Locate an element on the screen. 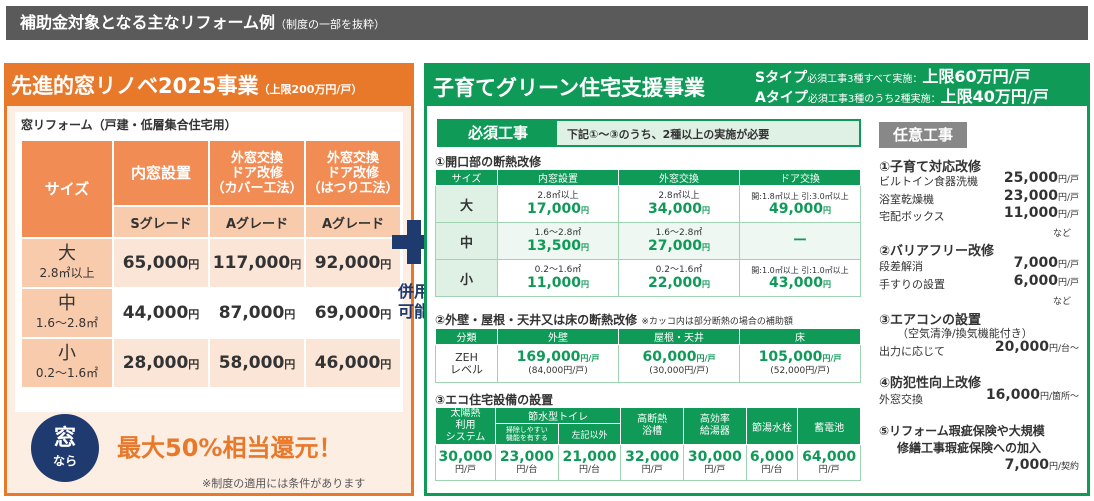  cell-value: 17,000 is located at coordinates (554, 208).